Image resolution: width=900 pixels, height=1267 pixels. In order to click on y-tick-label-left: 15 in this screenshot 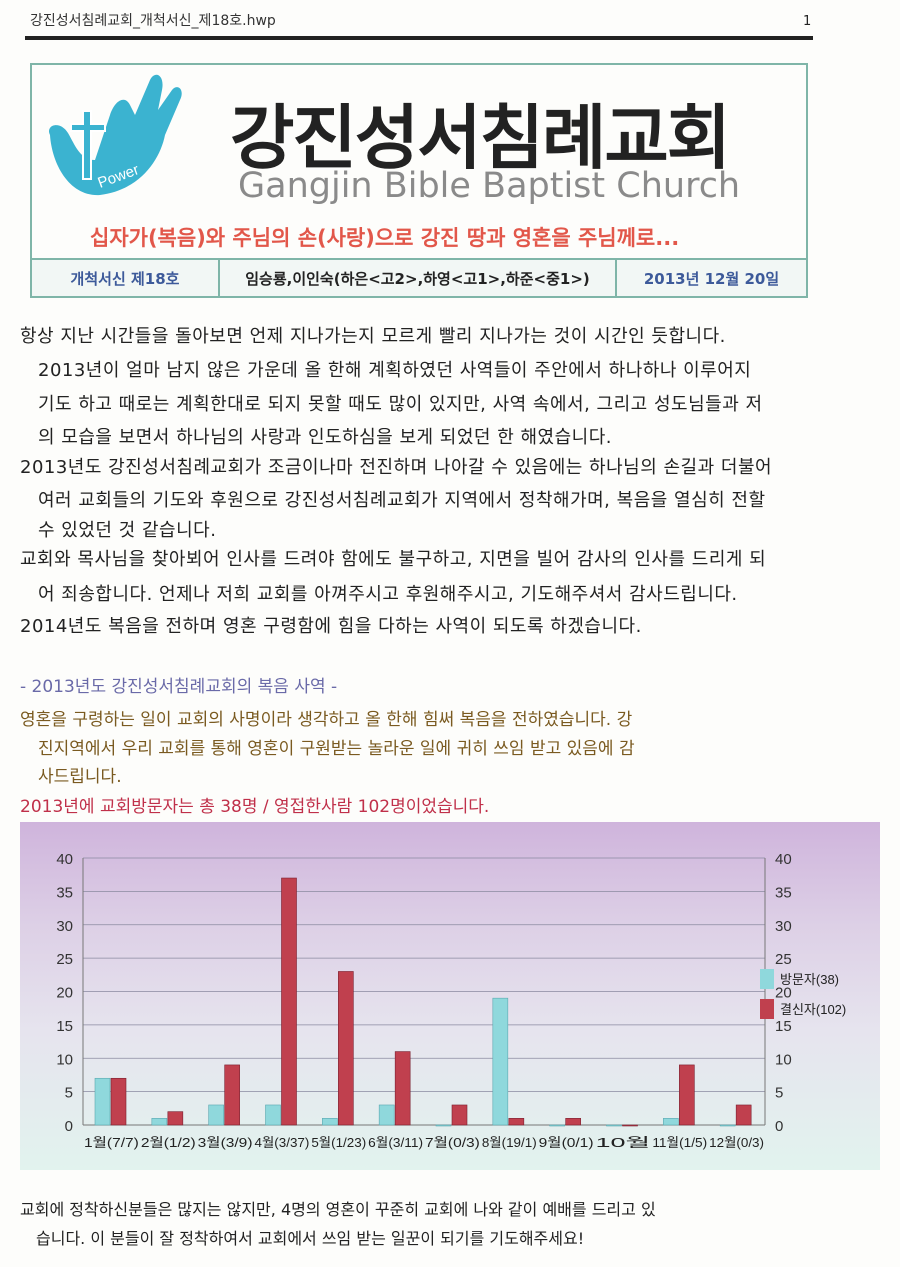, I will do `click(64, 1026)`.